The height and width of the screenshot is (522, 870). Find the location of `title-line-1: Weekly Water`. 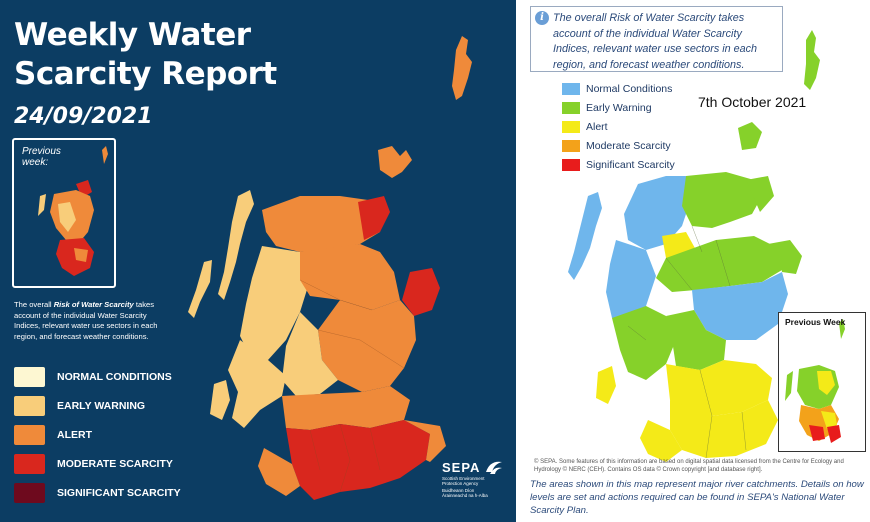

title-line-1: Weekly Water is located at coordinates (132, 35).